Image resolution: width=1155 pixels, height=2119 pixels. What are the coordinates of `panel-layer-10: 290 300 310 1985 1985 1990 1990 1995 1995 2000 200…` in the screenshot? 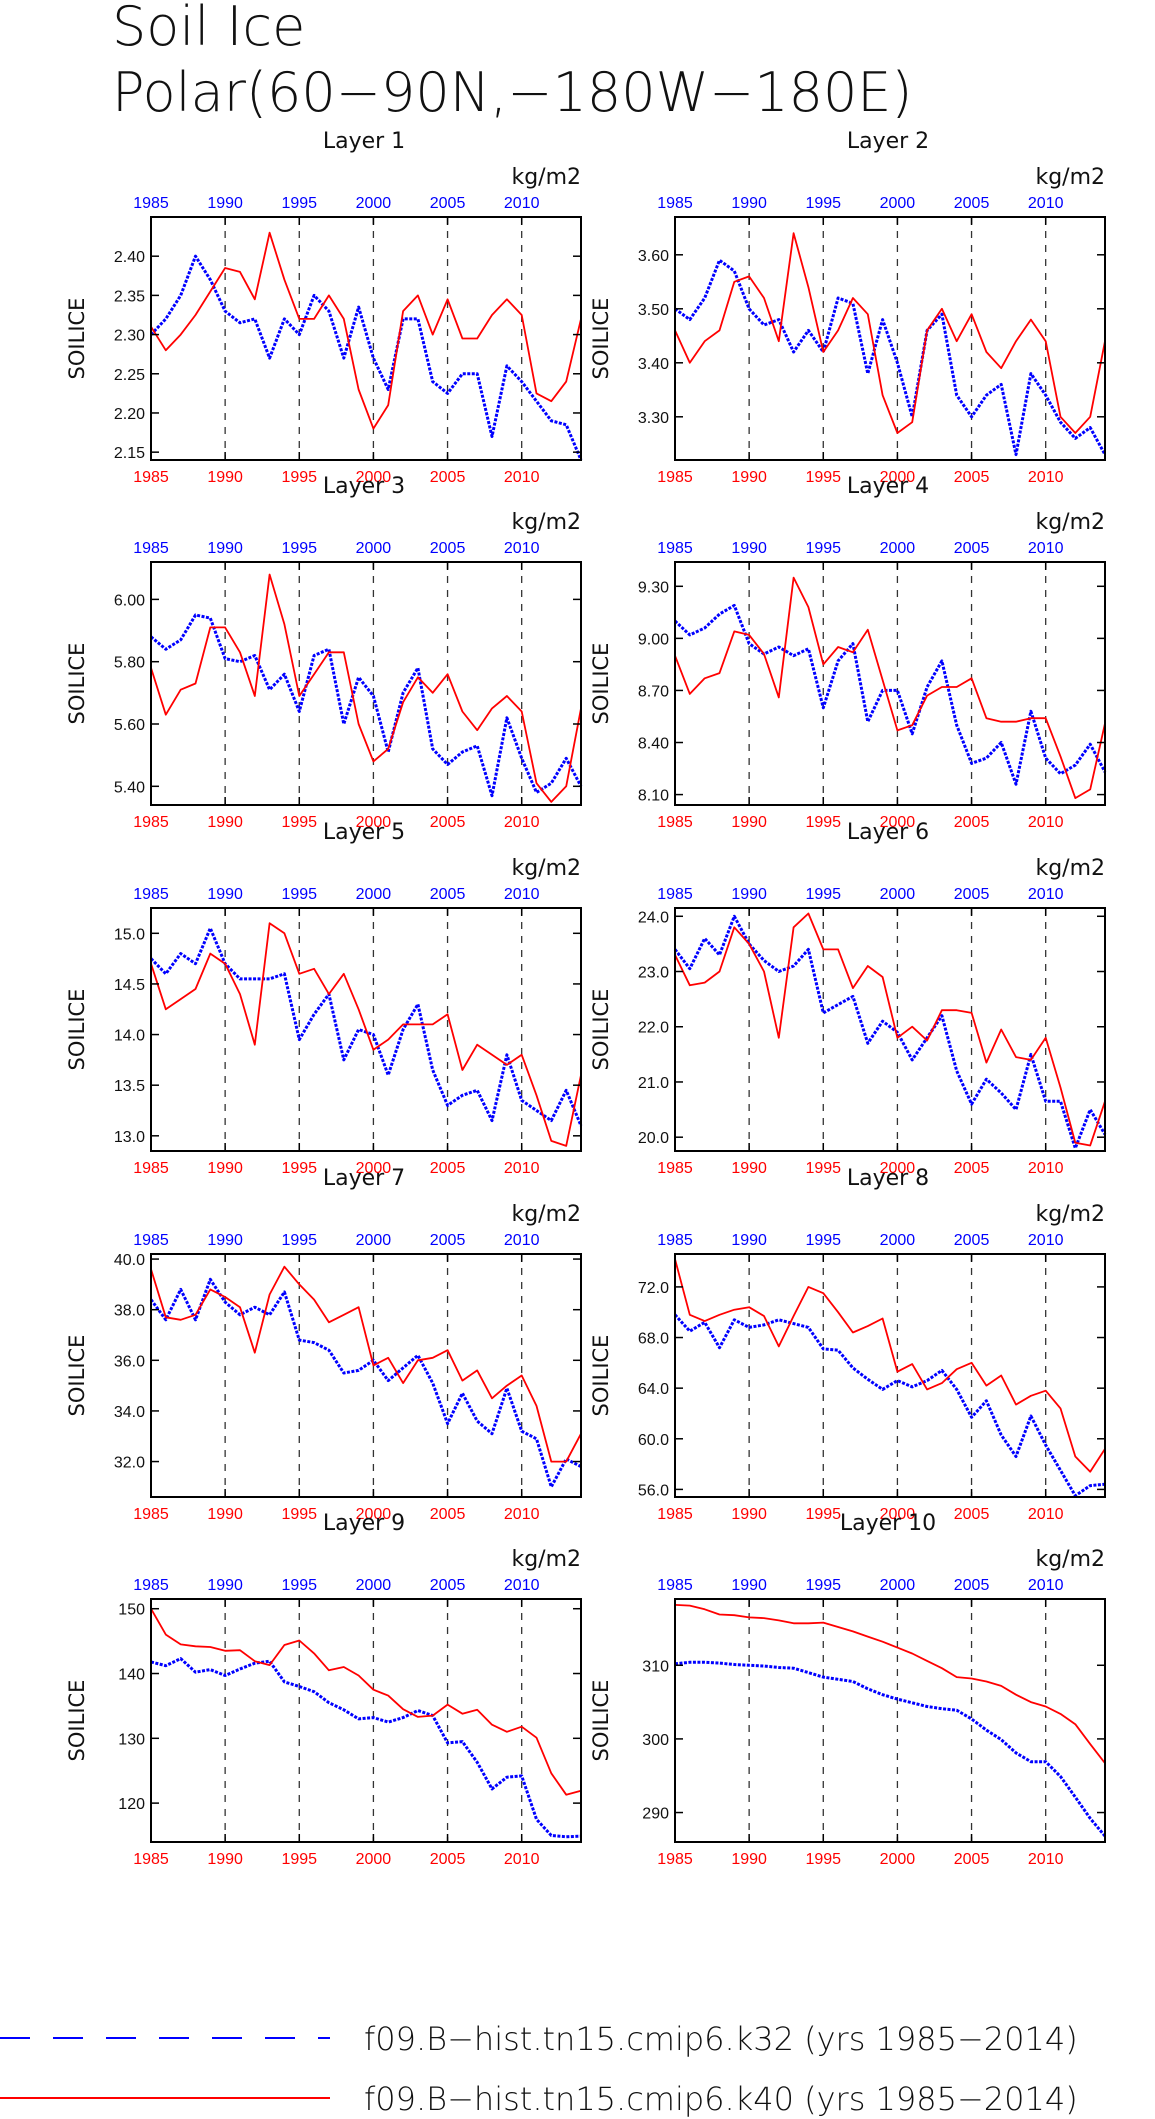 It's located at (848, 1689).